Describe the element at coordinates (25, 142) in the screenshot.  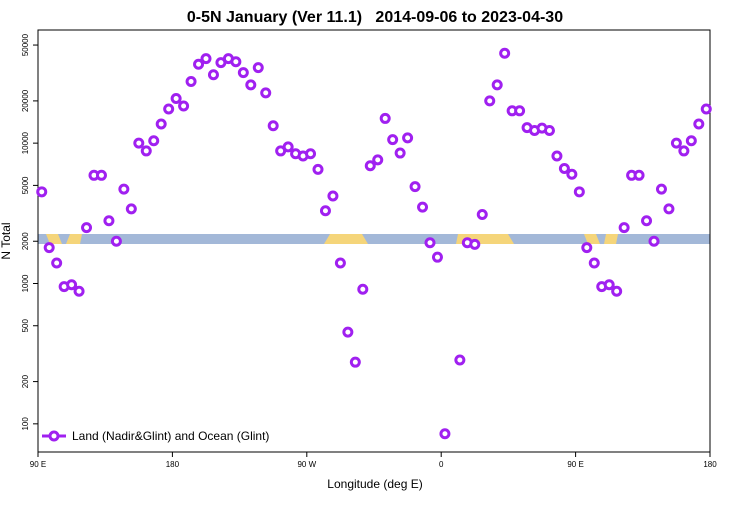
I see `y-tick-label: 10000` at that location.